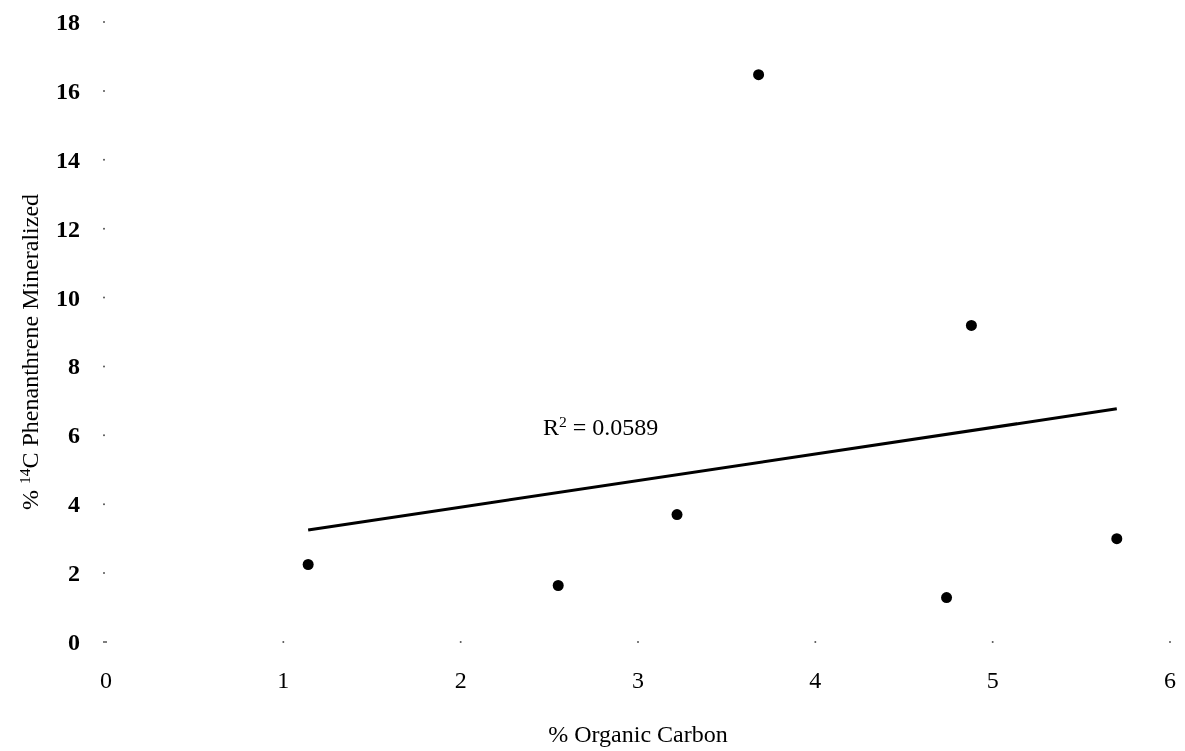  What do you see at coordinates (68, 90) in the screenshot?
I see `y-tick-label: 16` at bounding box center [68, 90].